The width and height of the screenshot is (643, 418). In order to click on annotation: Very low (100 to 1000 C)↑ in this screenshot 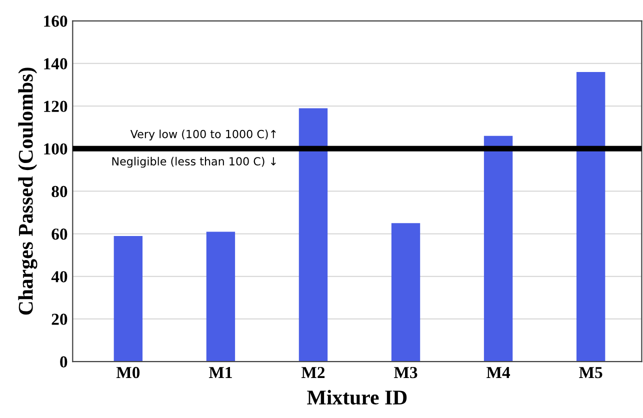, I will do `click(203, 135)`.